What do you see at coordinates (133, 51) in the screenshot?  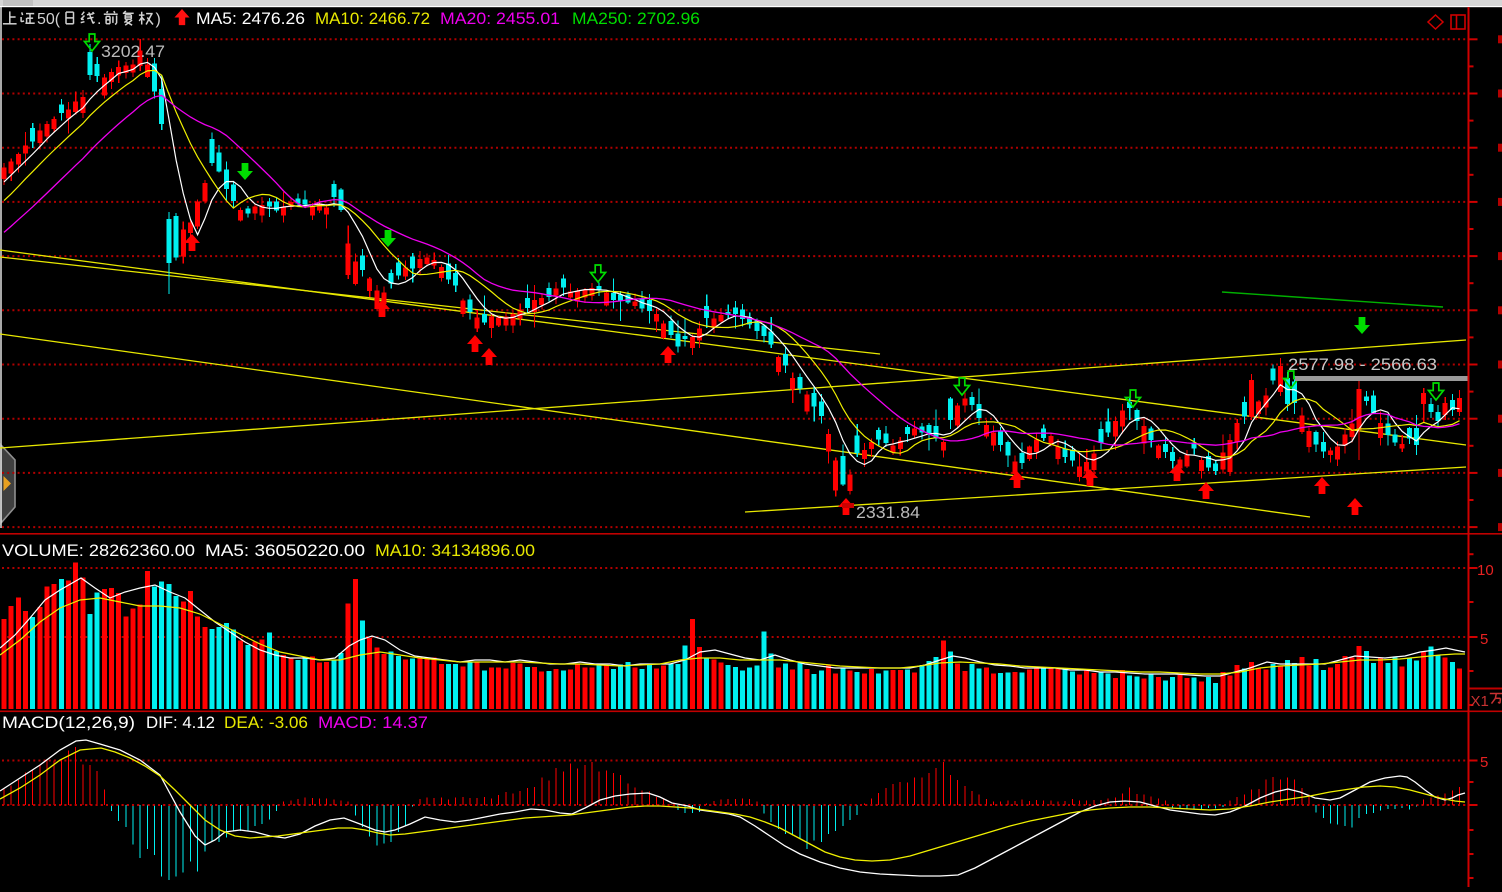 I see `svg-text: 3202.47` at bounding box center [133, 51].